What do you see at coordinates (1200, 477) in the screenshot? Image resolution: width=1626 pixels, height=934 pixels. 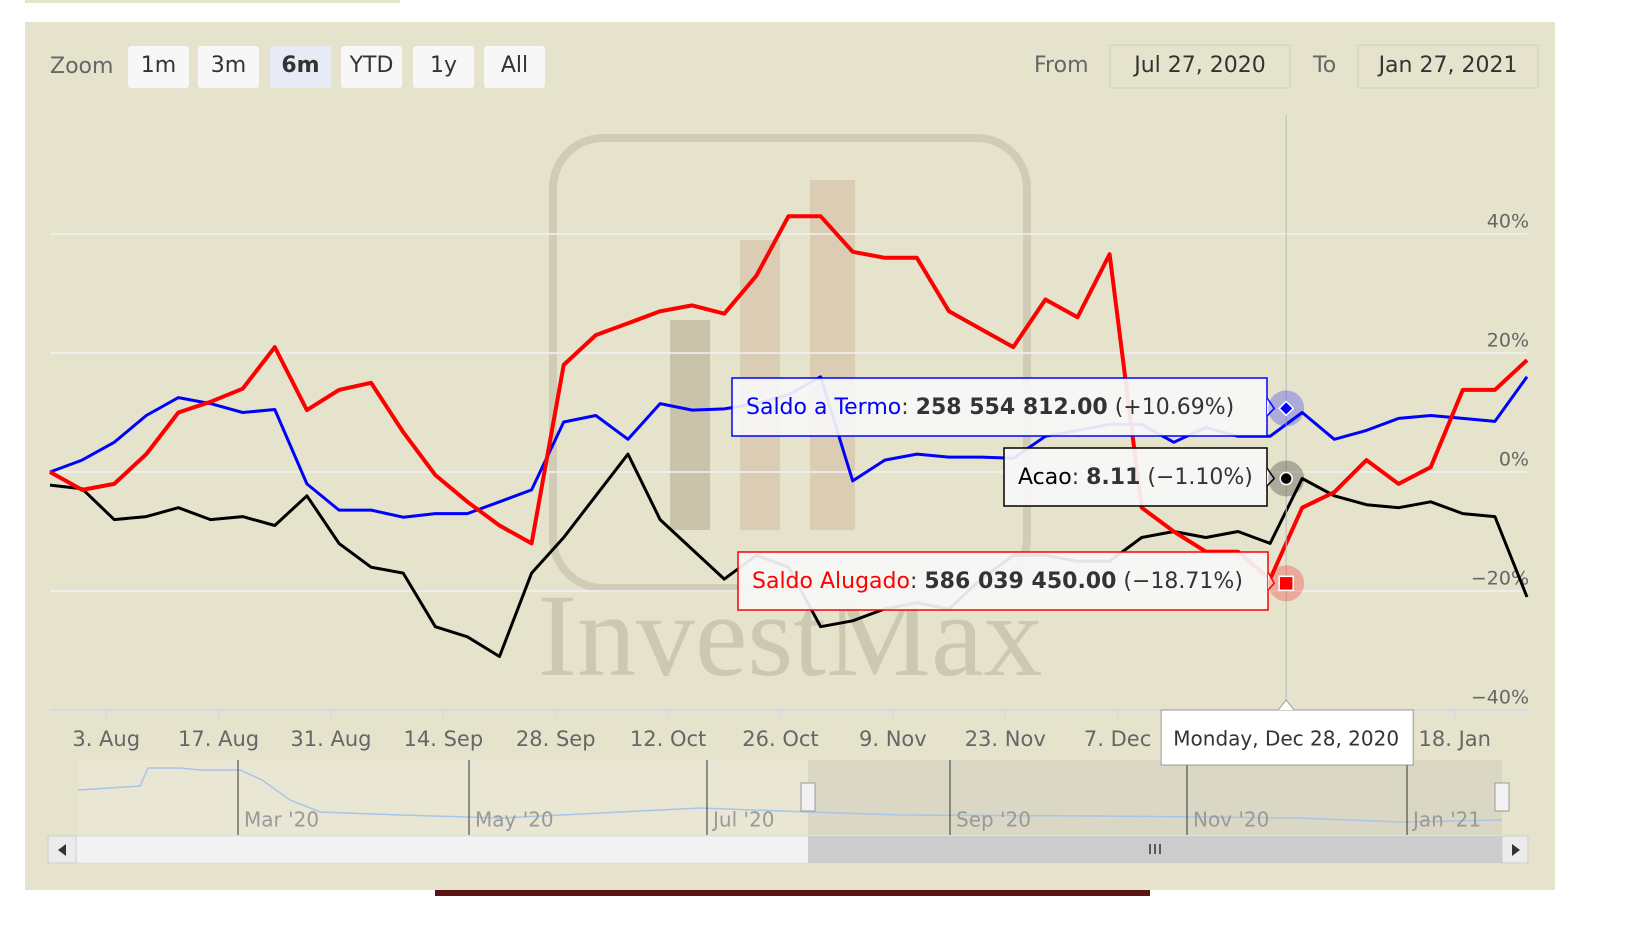 I see `tooltip-change: (−1.10%)` at bounding box center [1200, 477].